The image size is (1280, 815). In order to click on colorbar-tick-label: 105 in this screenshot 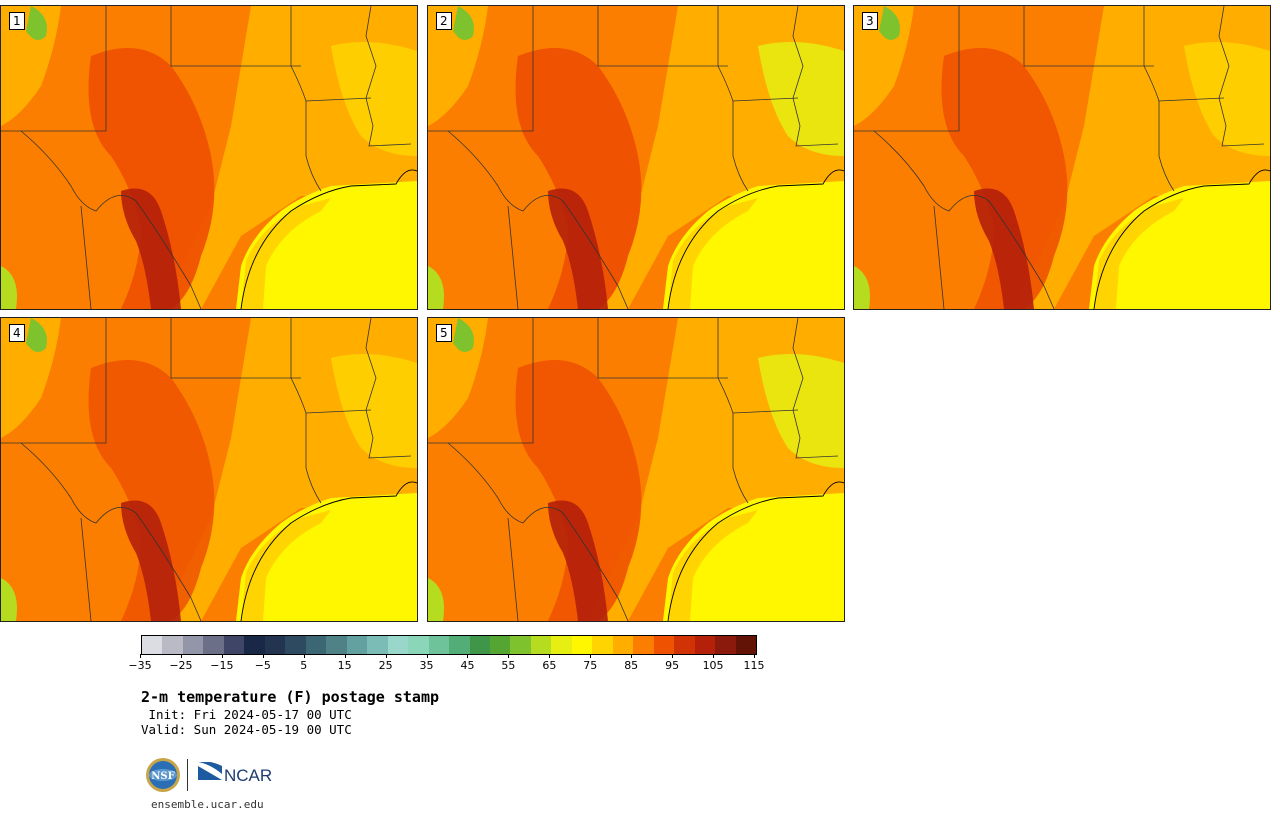, I will do `click(713, 665)`.